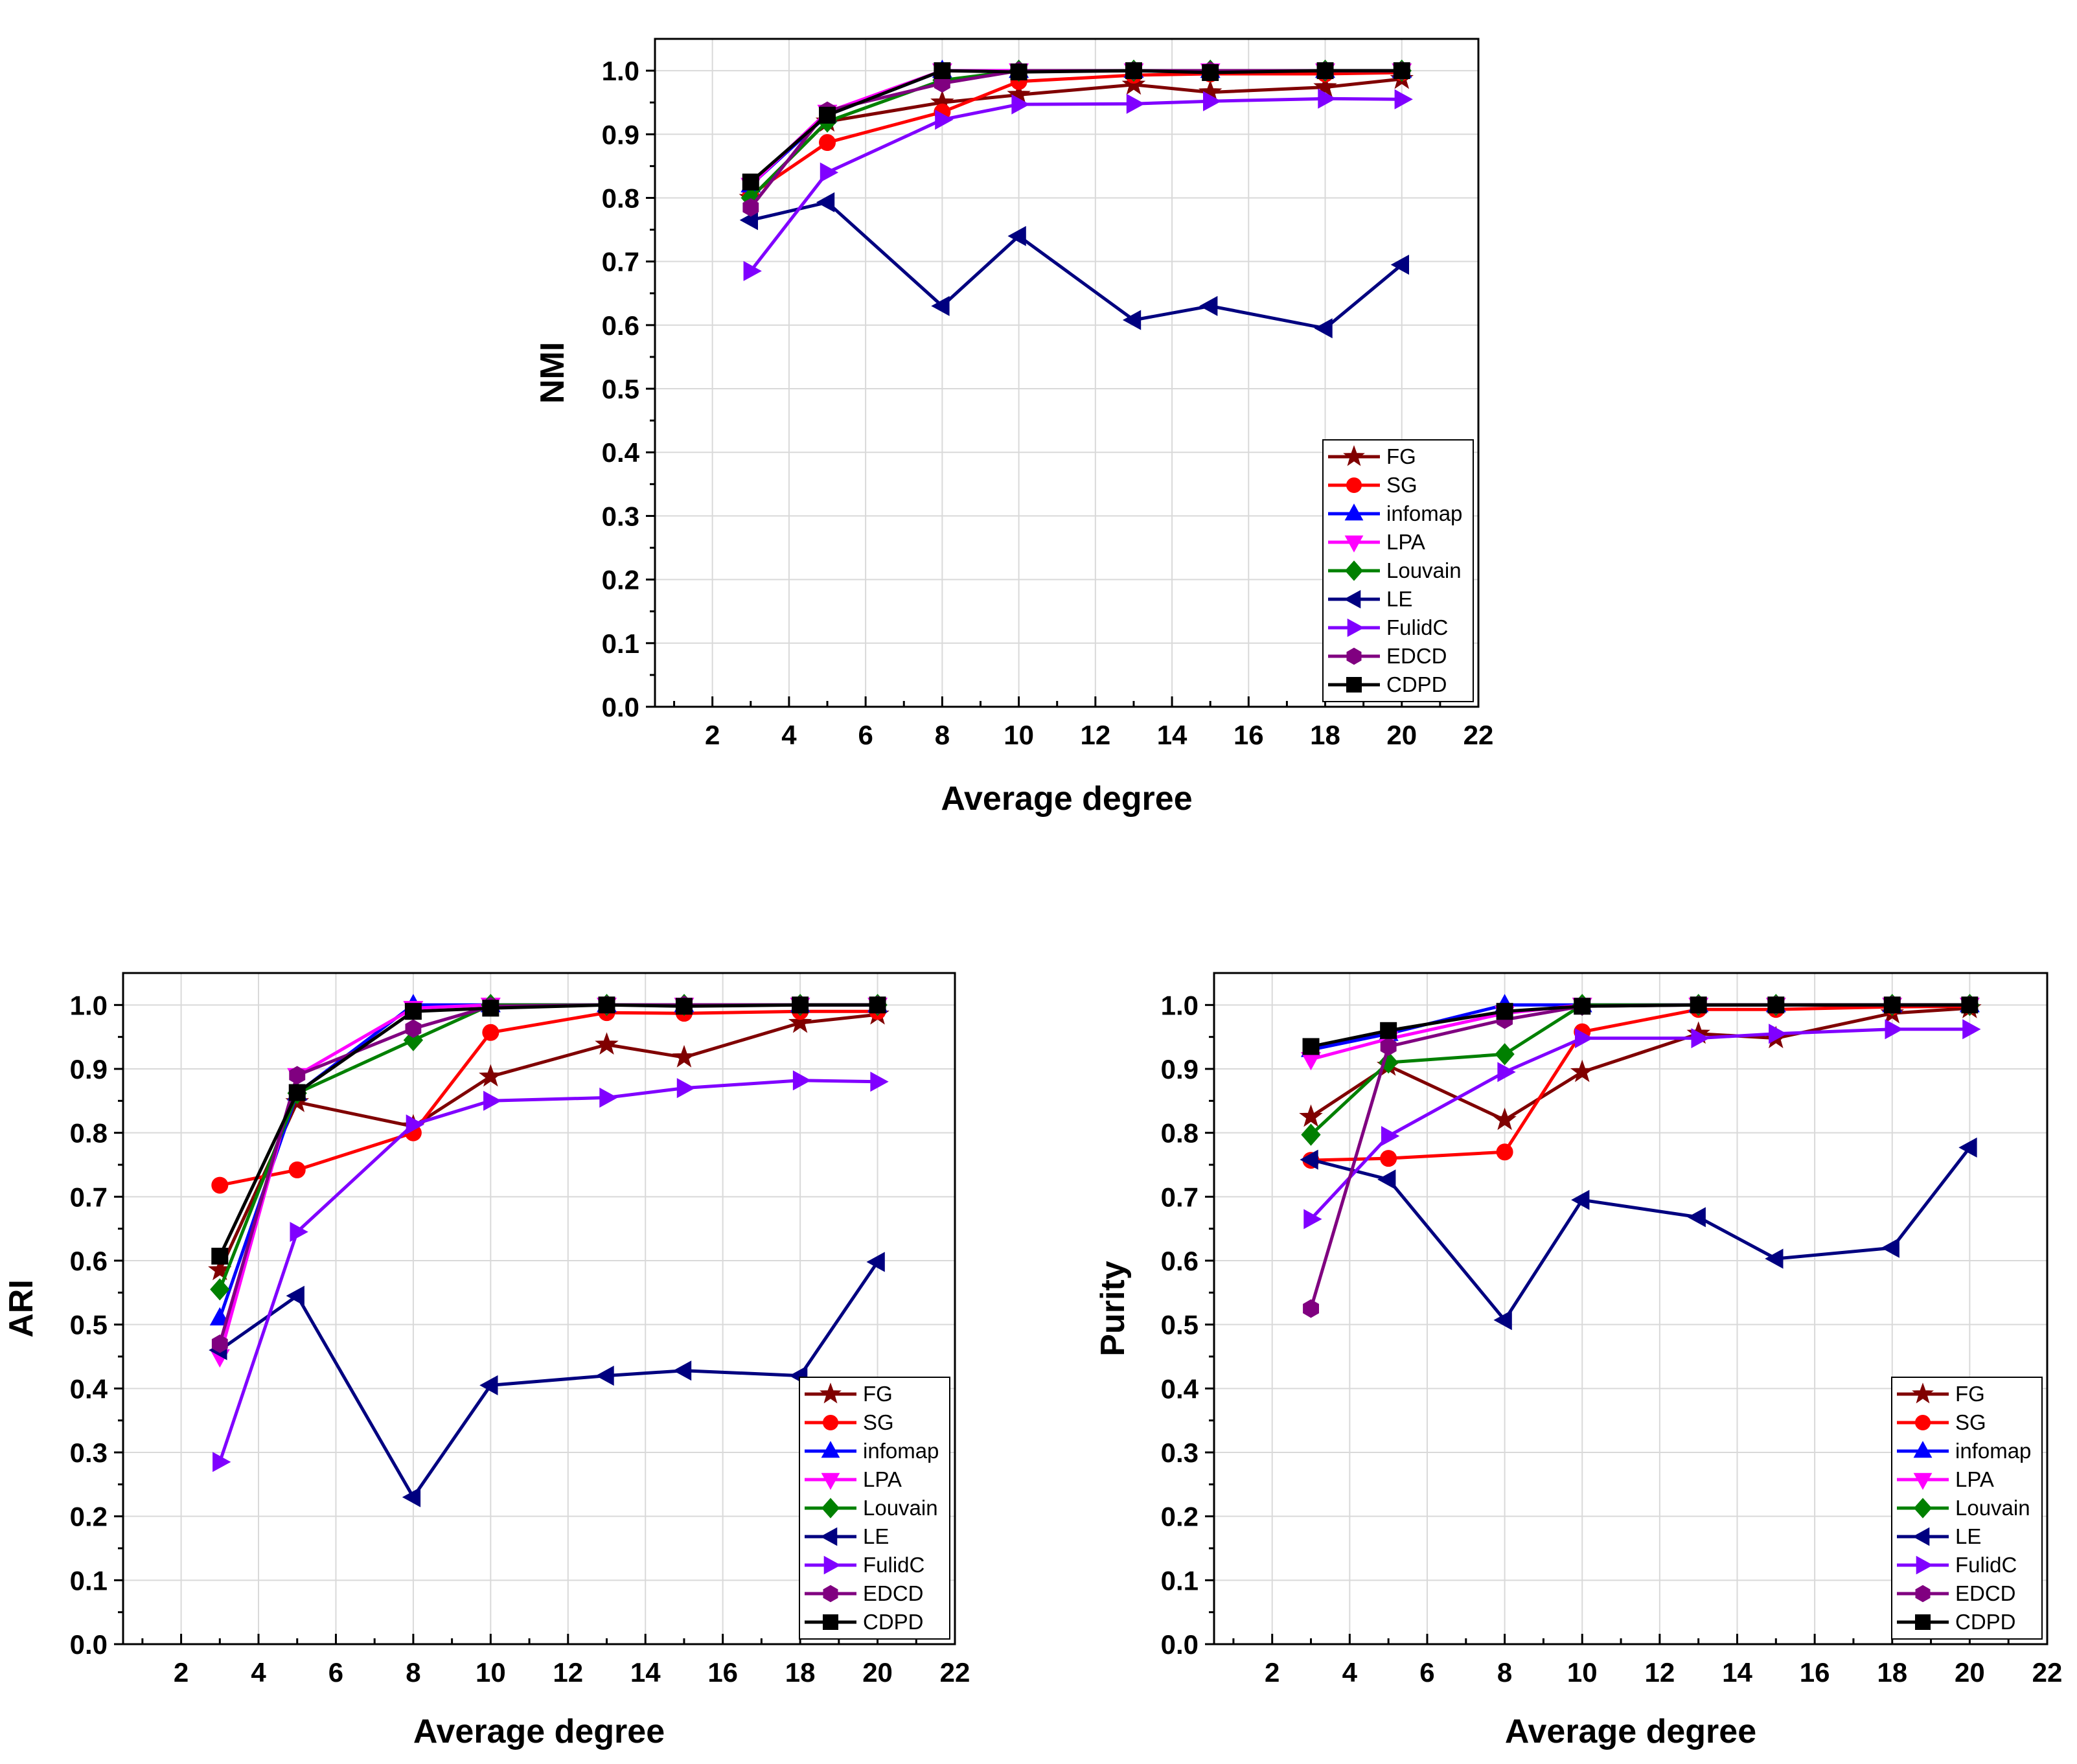  Describe the element at coordinates (1405, 542) in the screenshot. I see `legend-label-lpa: LPA` at that location.